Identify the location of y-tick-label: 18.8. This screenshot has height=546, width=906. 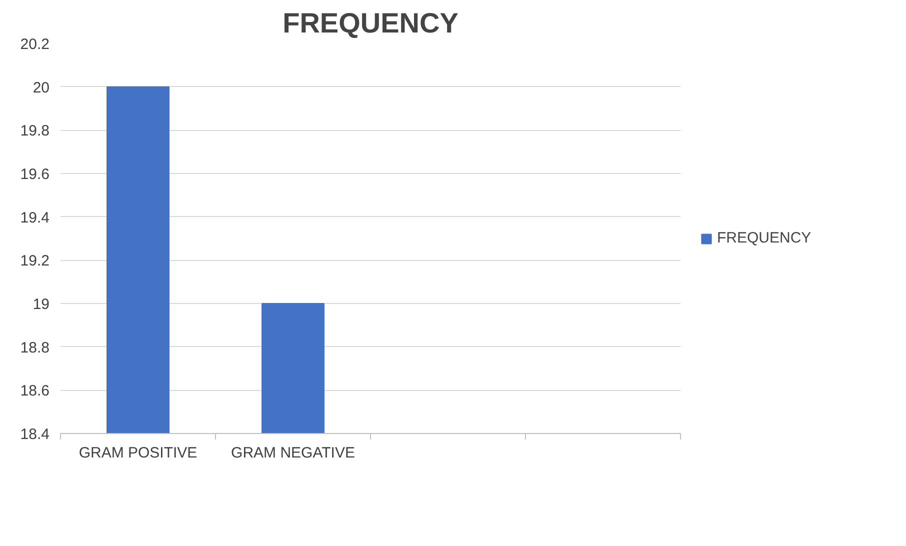
(35, 347).